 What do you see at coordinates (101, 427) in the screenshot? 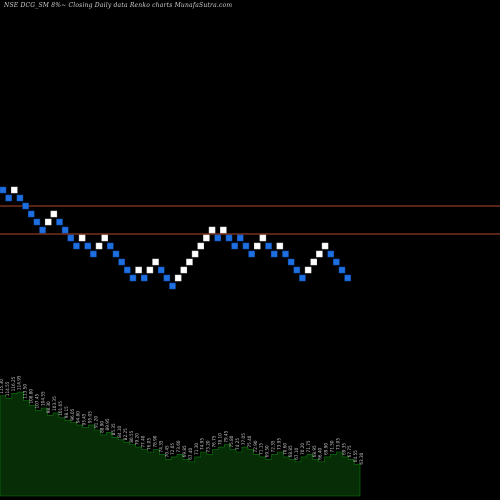
I see `volume-price-label: 88.90` at bounding box center [101, 427].